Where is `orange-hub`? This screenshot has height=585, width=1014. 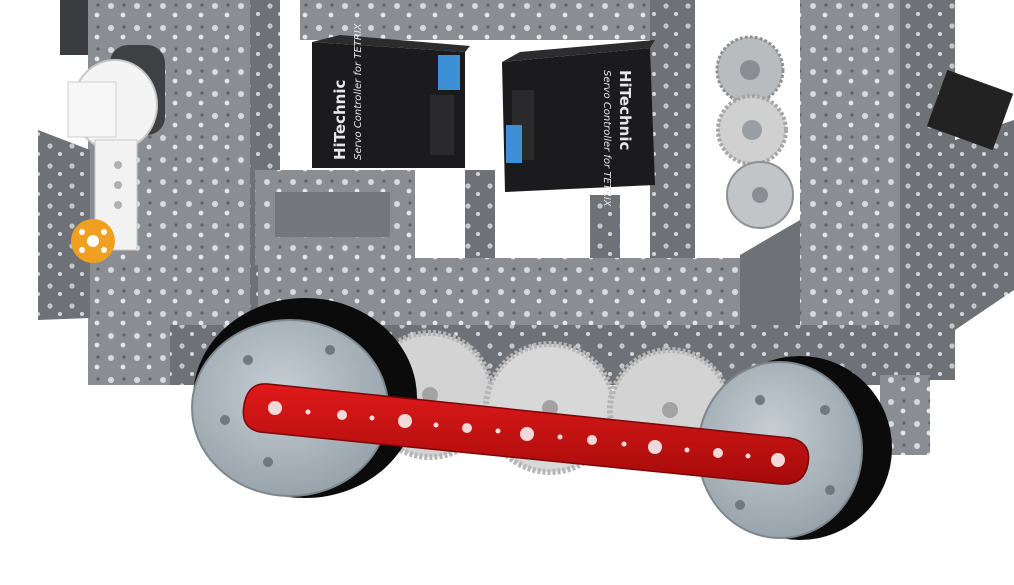 orange-hub is located at coordinates (93, 241).